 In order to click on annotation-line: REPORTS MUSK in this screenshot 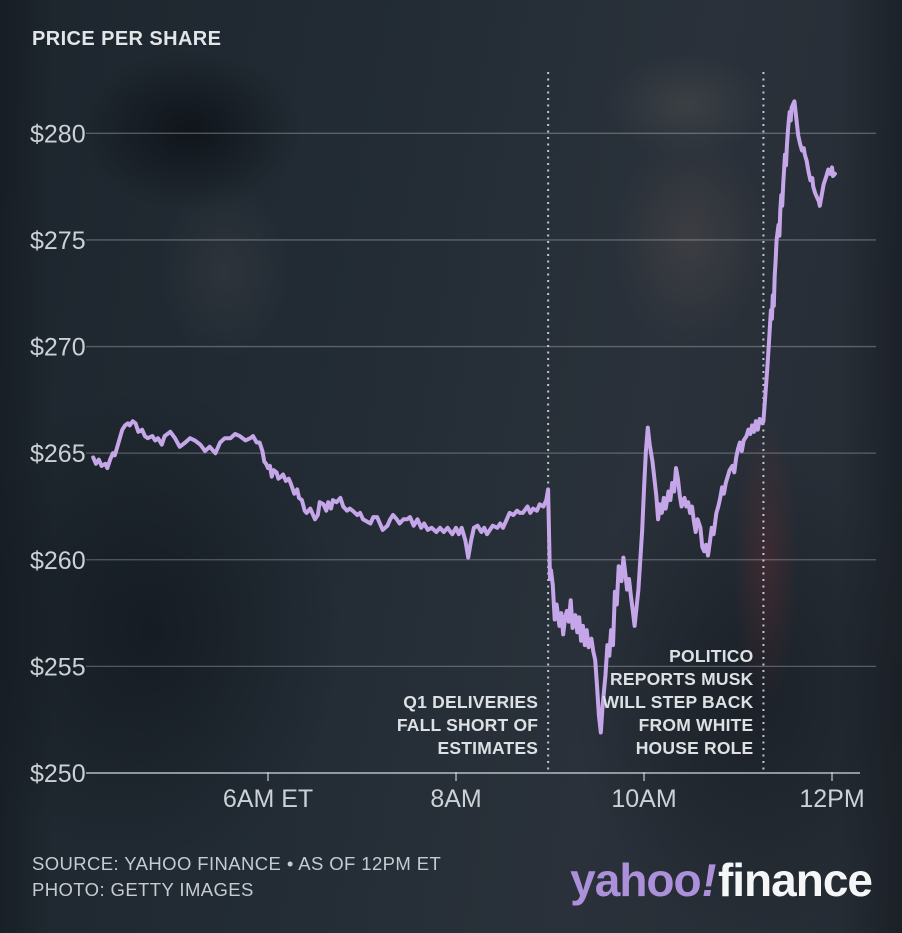, I will do `click(682, 679)`.